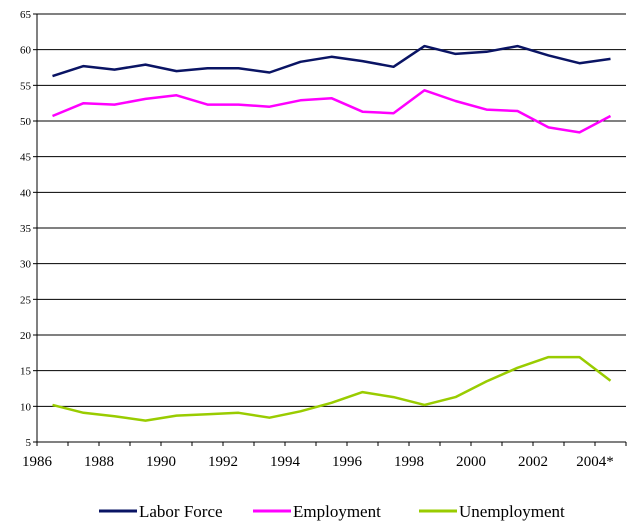  What do you see at coordinates (595, 462) in the screenshot?
I see `x-tick-label: 2004*` at bounding box center [595, 462].